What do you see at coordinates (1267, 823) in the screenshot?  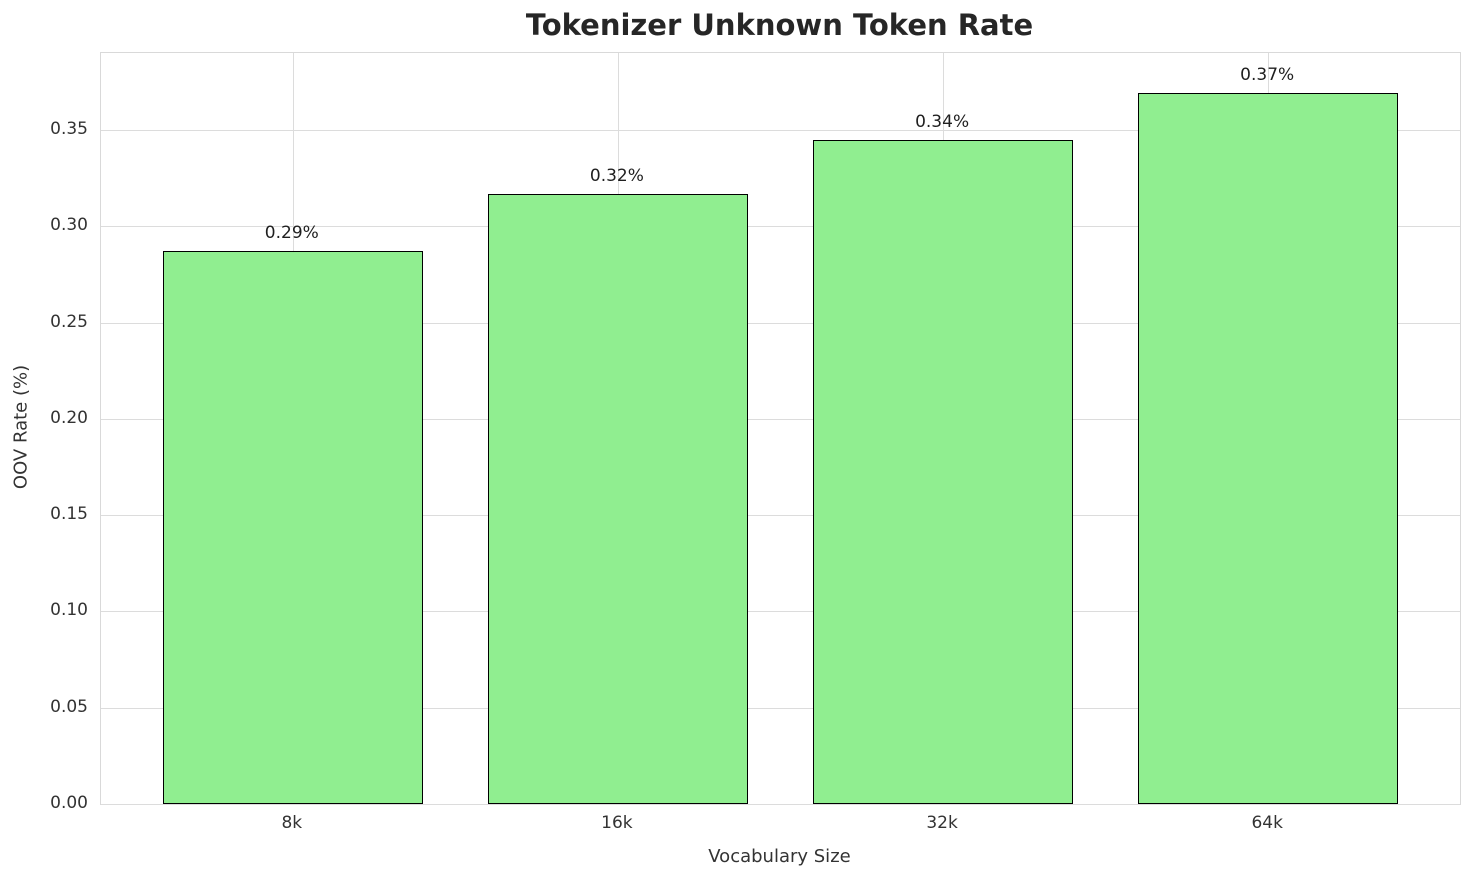 I see `x-tick-label: 64k` at bounding box center [1267, 823].